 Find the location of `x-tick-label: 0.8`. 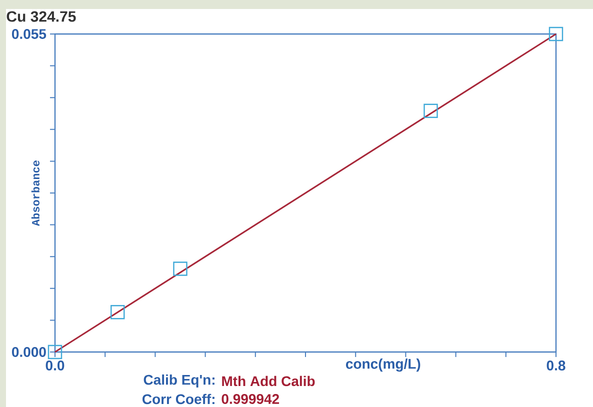

x-tick-label: 0.8 is located at coordinates (556, 365).